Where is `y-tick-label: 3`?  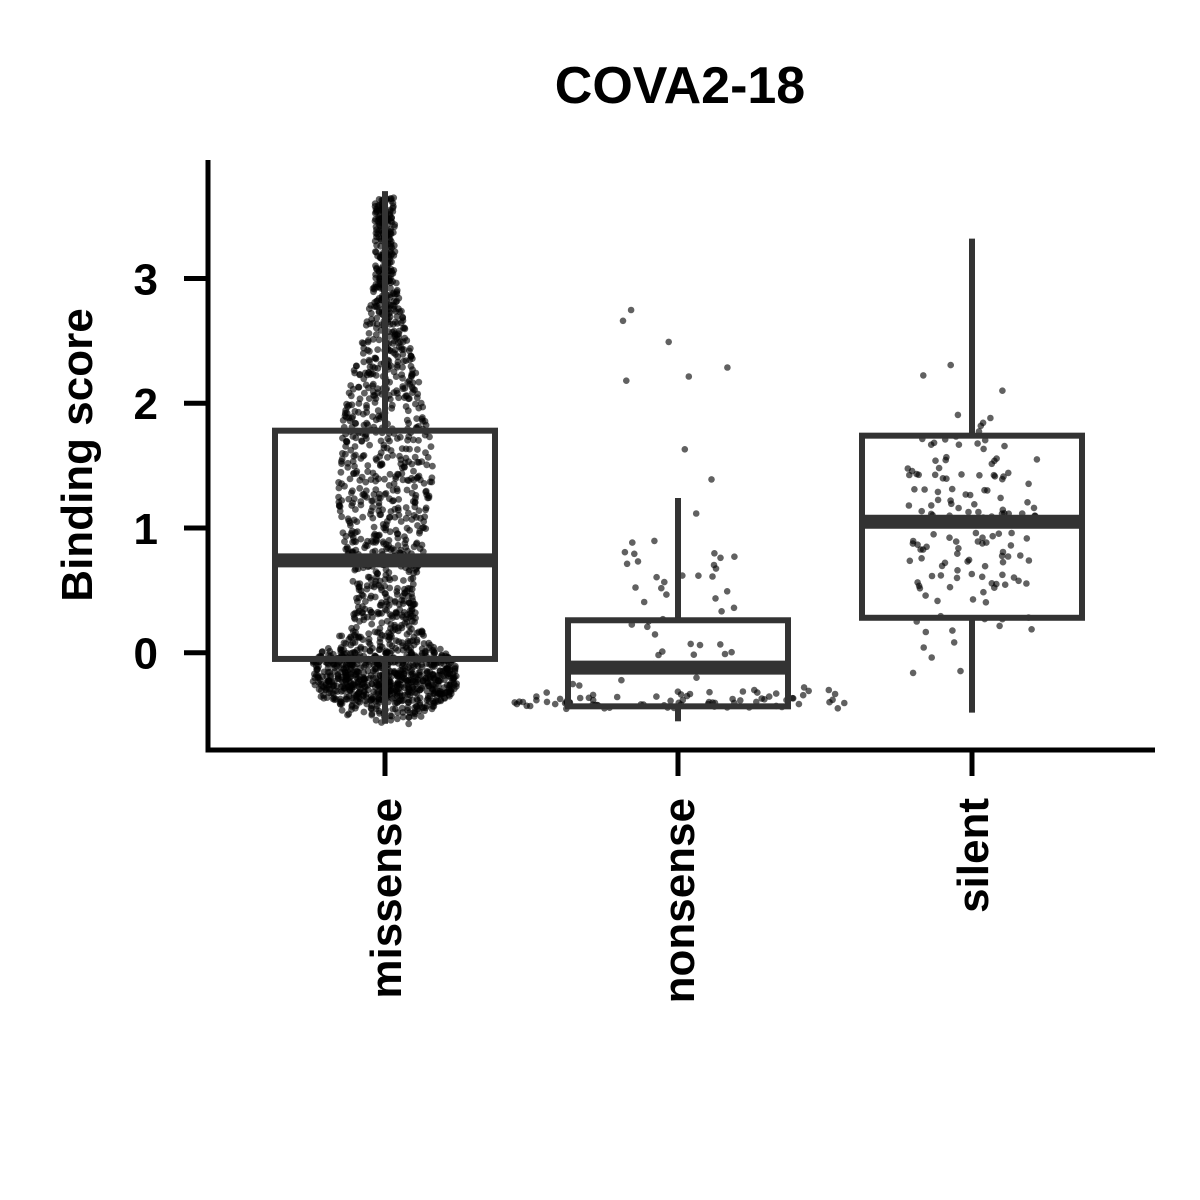 y-tick-label: 3 is located at coordinates (146, 279).